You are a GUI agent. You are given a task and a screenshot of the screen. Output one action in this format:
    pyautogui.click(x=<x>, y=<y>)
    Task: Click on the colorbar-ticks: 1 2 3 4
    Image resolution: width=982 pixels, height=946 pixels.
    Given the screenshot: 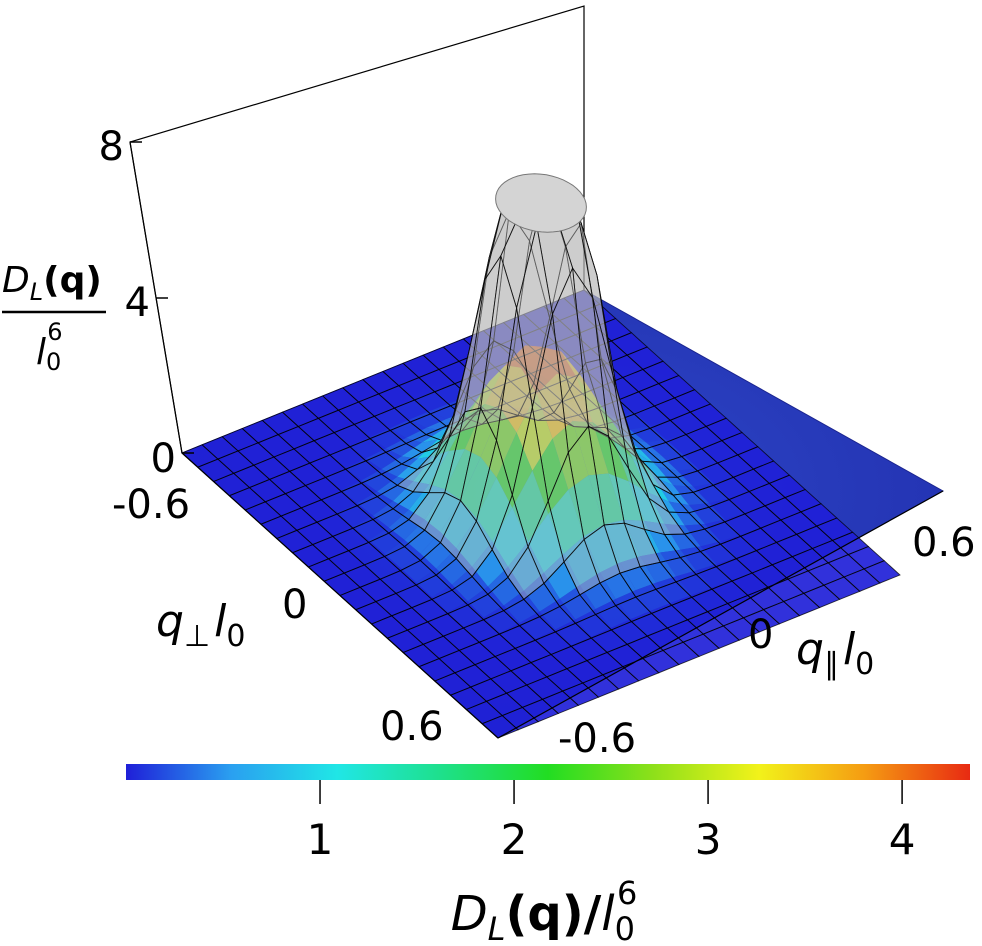 What is the action you would take?
    pyautogui.click(x=611, y=822)
    